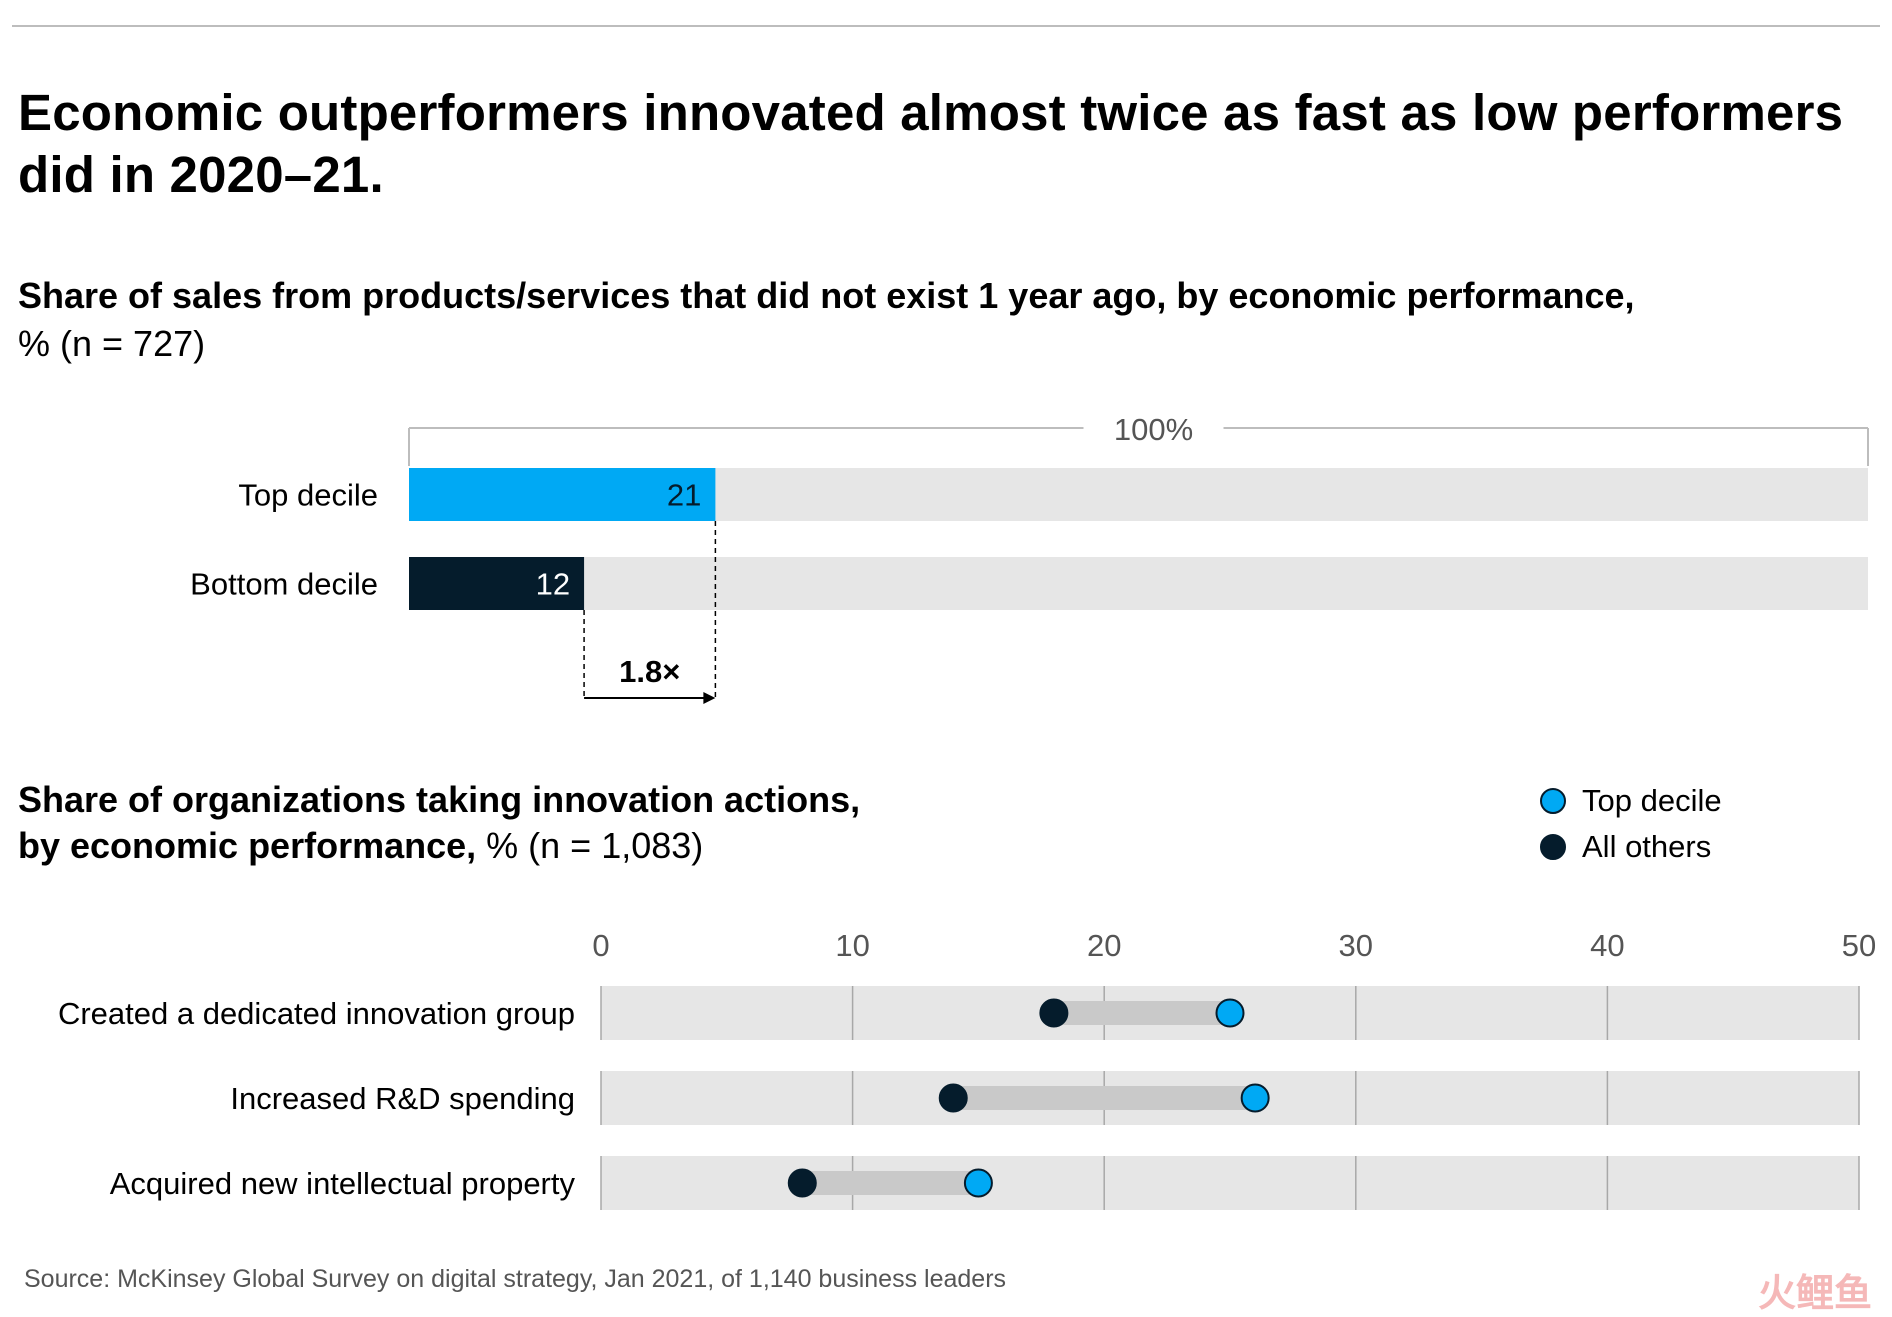 The width and height of the screenshot is (1892, 1317). What do you see at coordinates (1054, 1013) in the screenshot?
I see `point-all-others-created-a-dedicated-innovation-group` at bounding box center [1054, 1013].